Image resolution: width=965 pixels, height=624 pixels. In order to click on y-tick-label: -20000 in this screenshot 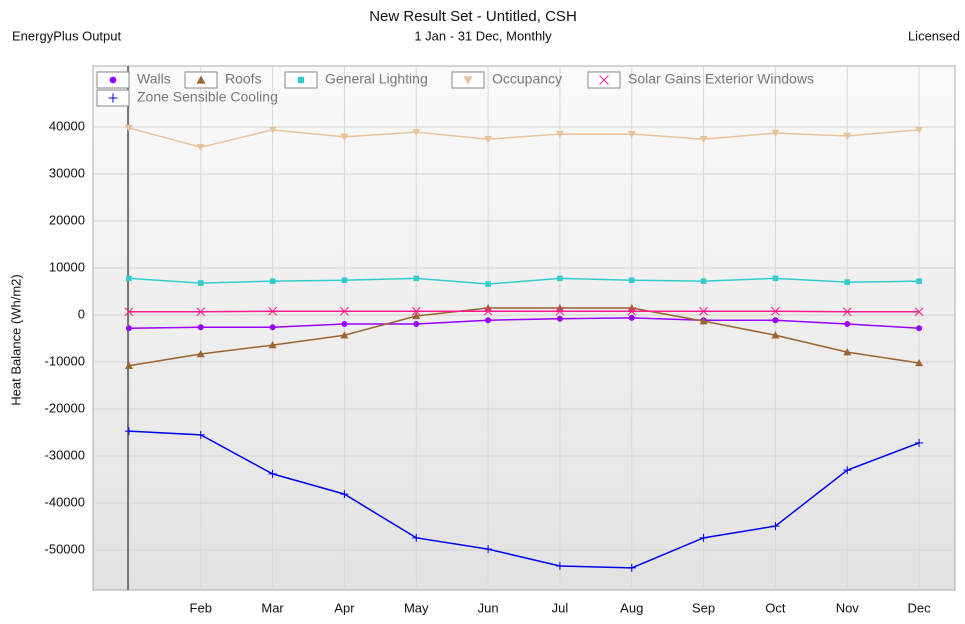, I will do `click(65, 407)`.